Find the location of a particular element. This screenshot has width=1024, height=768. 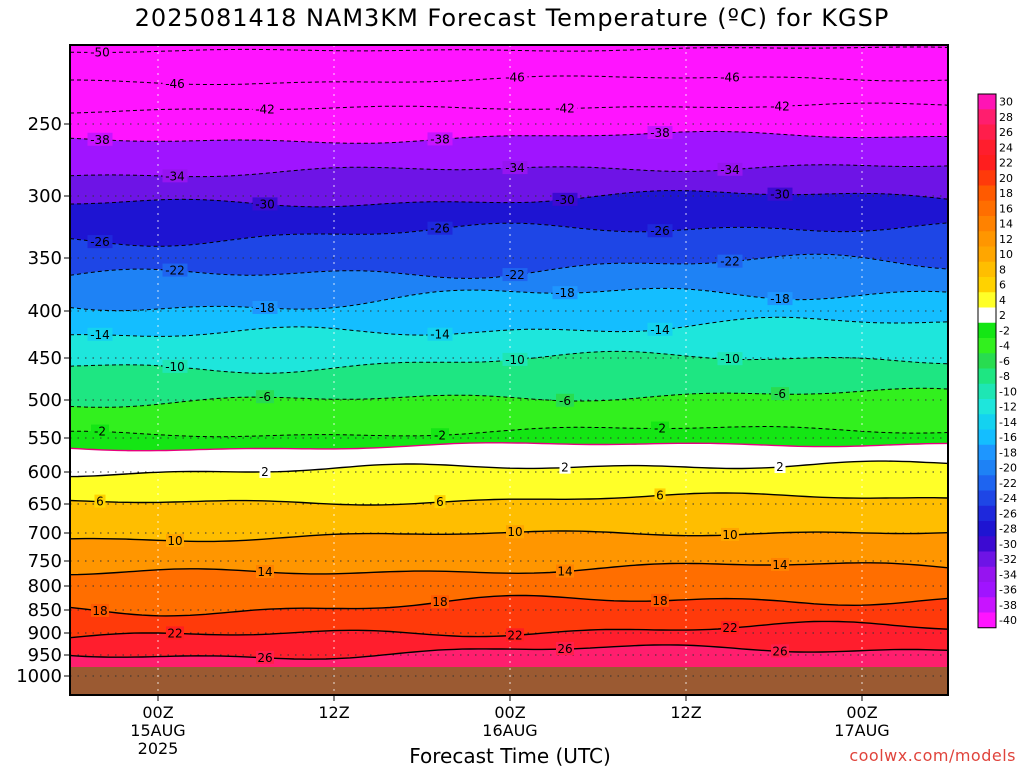

colorbar-label: -16 is located at coordinates (1008, 437).